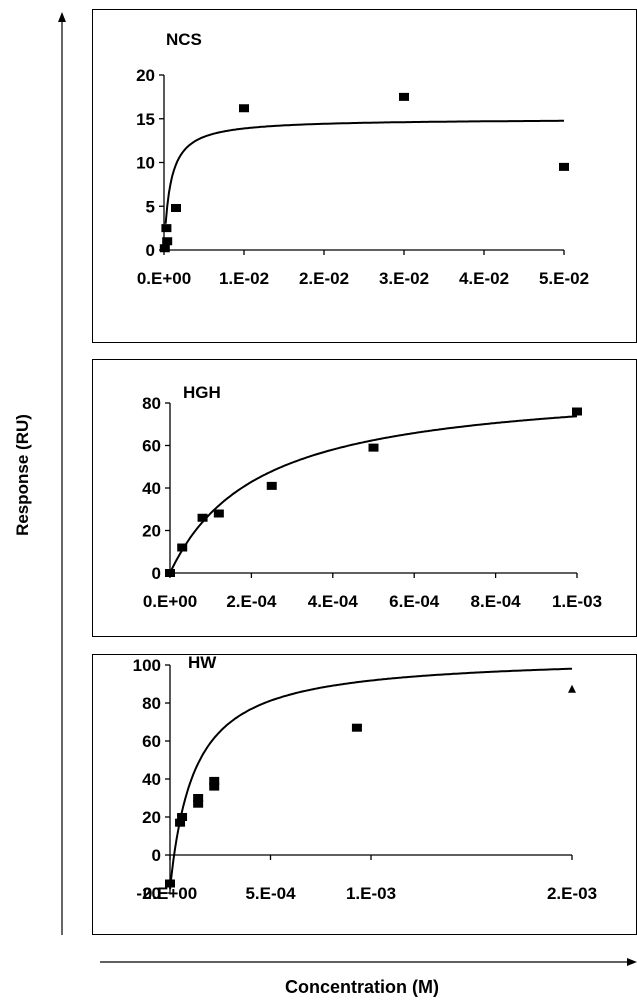 This screenshot has height=1001, width=637. What do you see at coordinates (404, 278) in the screenshot?
I see `x-tick-label: 3.E-02` at bounding box center [404, 278].